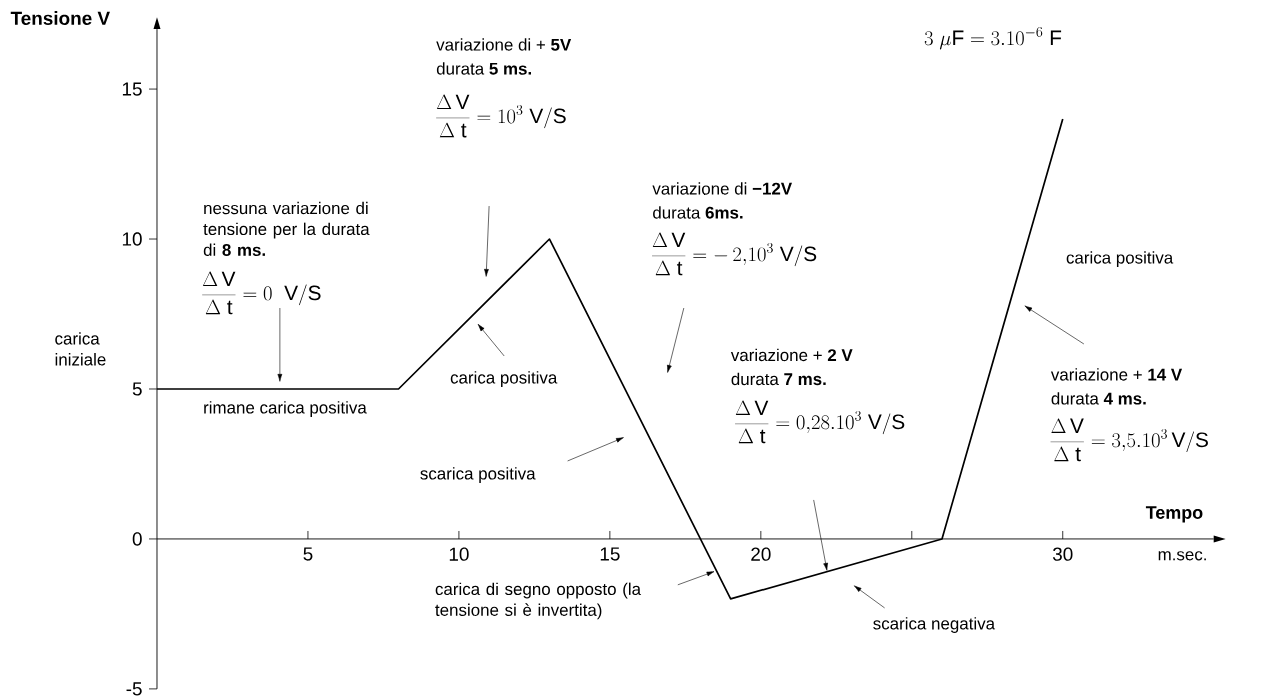  Describe the element at coordinates (1116, 374) in the screenshot. I see `annotation: variazione + 14 V` at that location.